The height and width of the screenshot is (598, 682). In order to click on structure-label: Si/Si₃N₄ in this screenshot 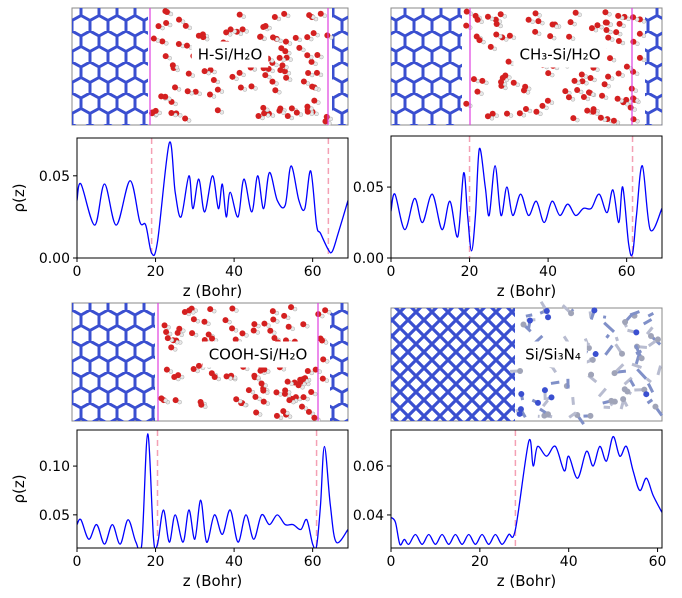, I will do `click(553, 355)`.